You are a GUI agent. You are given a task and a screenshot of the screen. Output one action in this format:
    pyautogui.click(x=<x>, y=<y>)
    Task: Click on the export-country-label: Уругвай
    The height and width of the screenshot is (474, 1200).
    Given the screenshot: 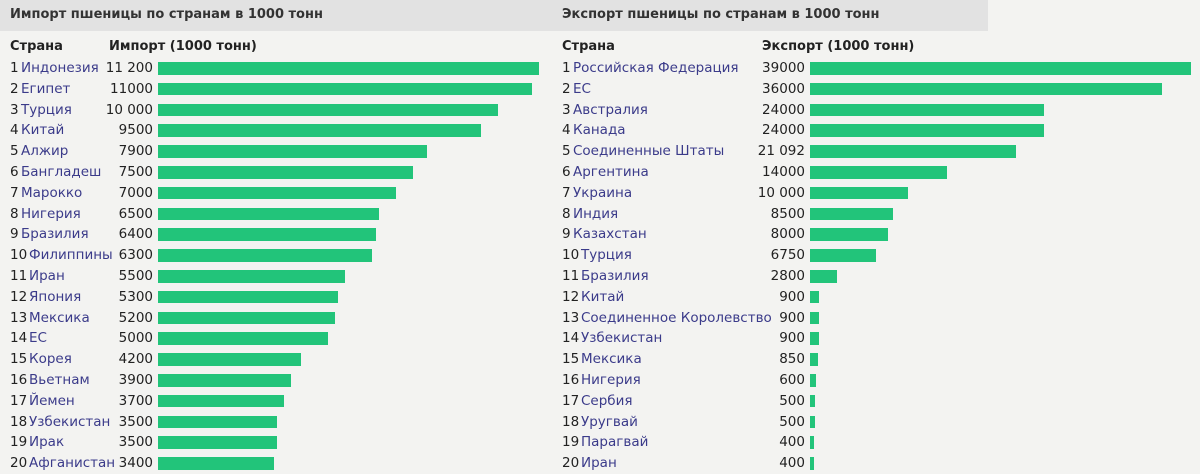 What is the action you would take?
    pyautogui.click(x=609, y=421)
    